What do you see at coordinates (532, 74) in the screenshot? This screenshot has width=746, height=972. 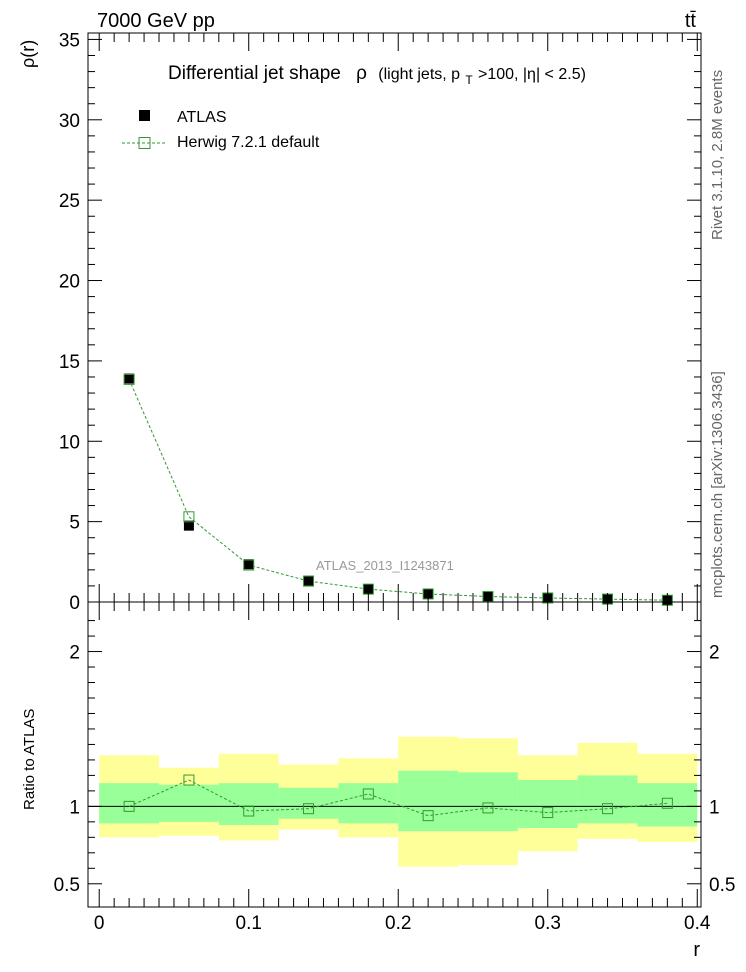 I see `plot-title-detail-b: >100, |η| < 2.5)` at bounding box center [532, 74].